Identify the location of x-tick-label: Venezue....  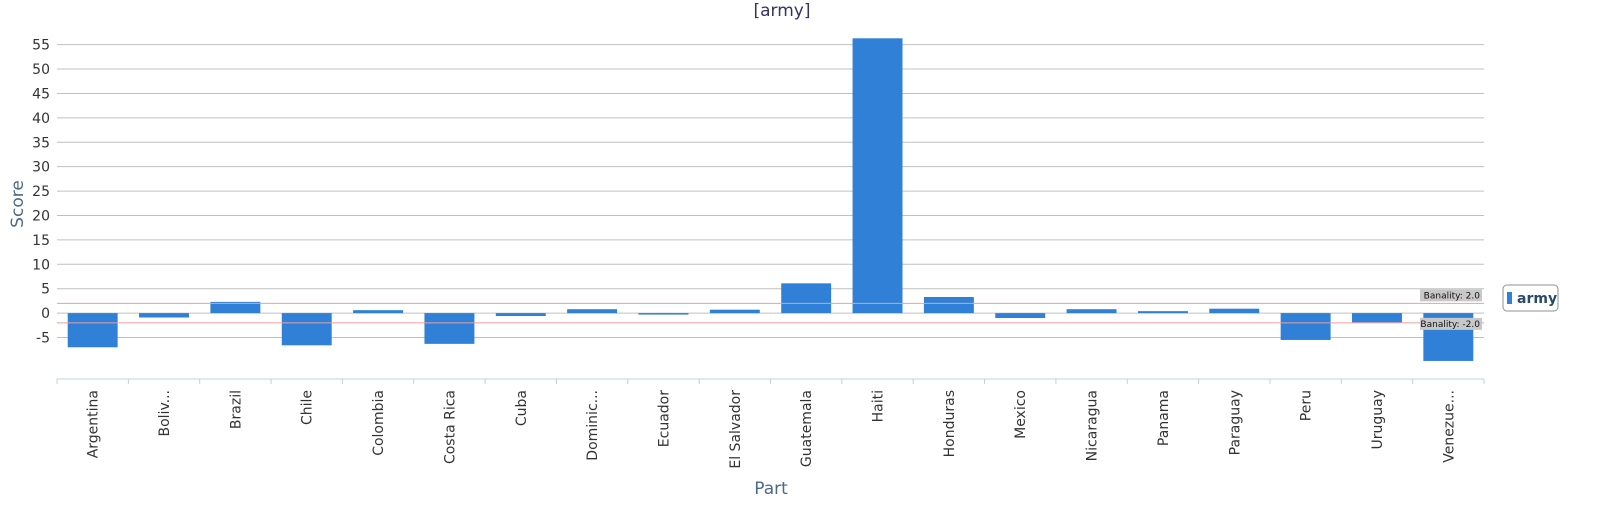
(1449, 426).